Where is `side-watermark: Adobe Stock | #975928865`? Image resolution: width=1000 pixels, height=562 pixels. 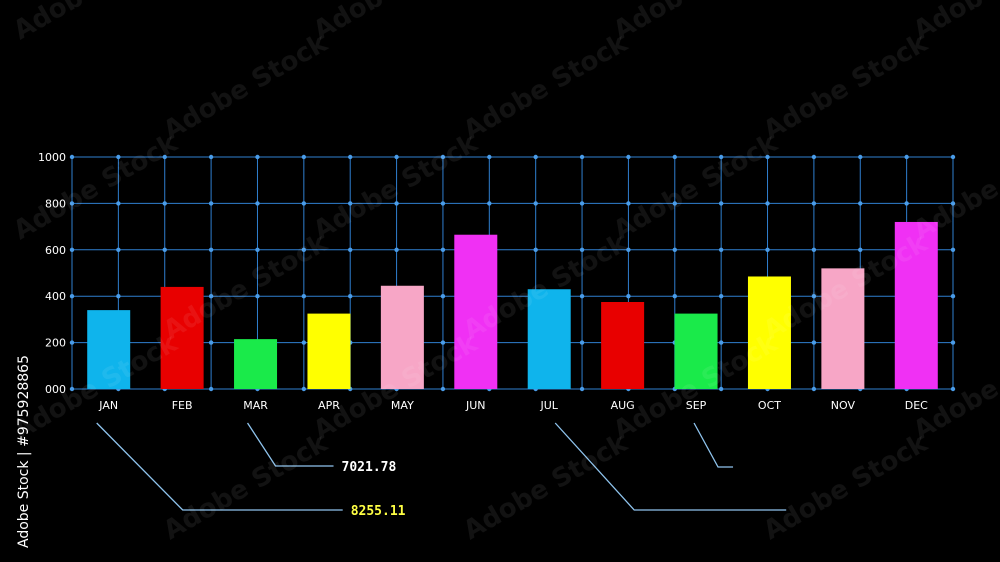
side-watermark: Adobe Stock | #975928865 is located at coordinates (24, 451).